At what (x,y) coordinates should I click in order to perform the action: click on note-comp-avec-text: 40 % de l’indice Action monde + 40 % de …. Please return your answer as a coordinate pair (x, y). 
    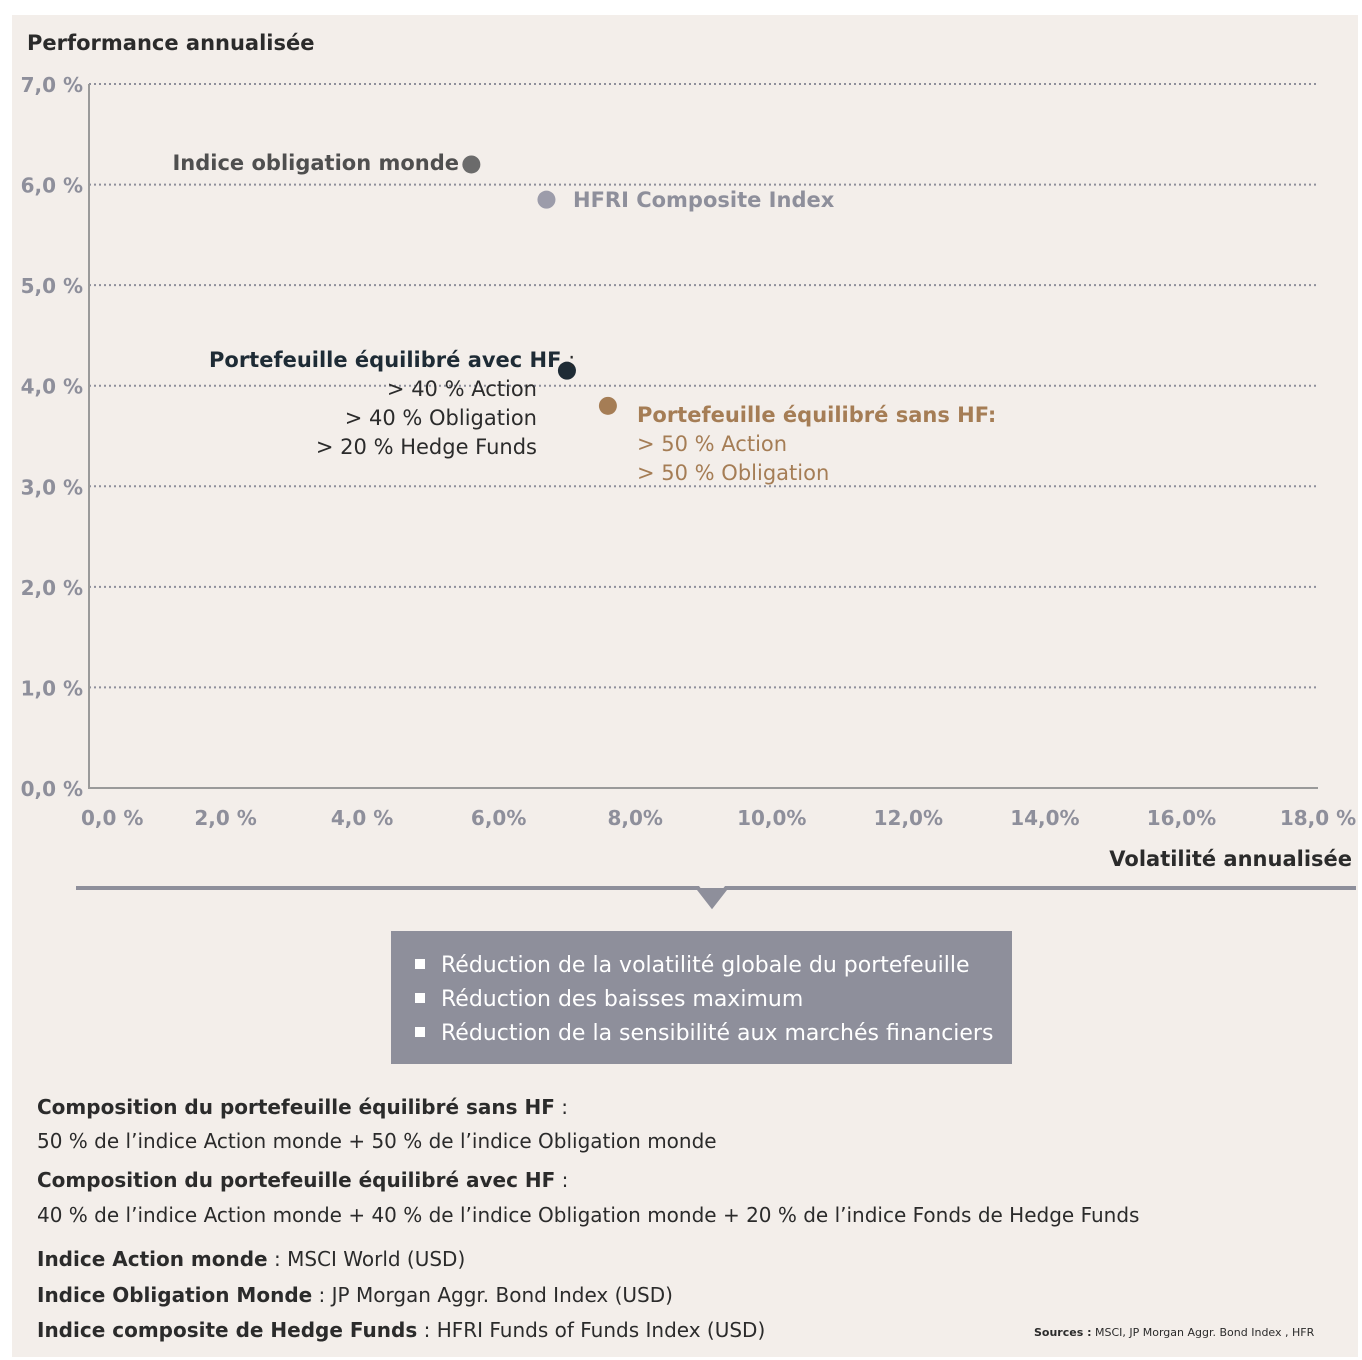
    Looking at the image, I should click on (588, 1215).